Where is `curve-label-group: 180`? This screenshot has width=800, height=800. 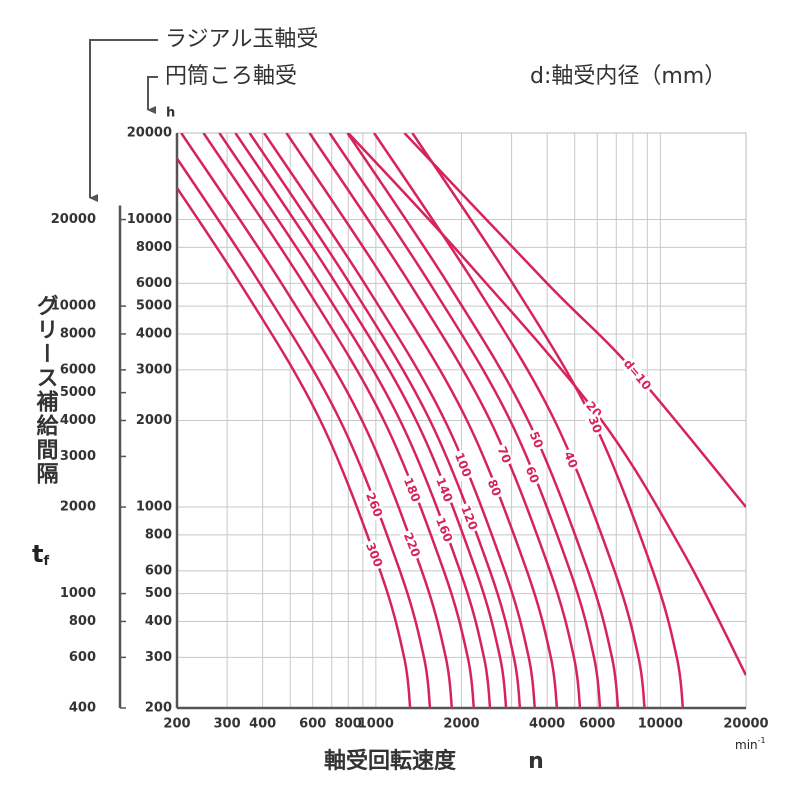
curve-label-group: 180 is located at coordinates (411, 490).